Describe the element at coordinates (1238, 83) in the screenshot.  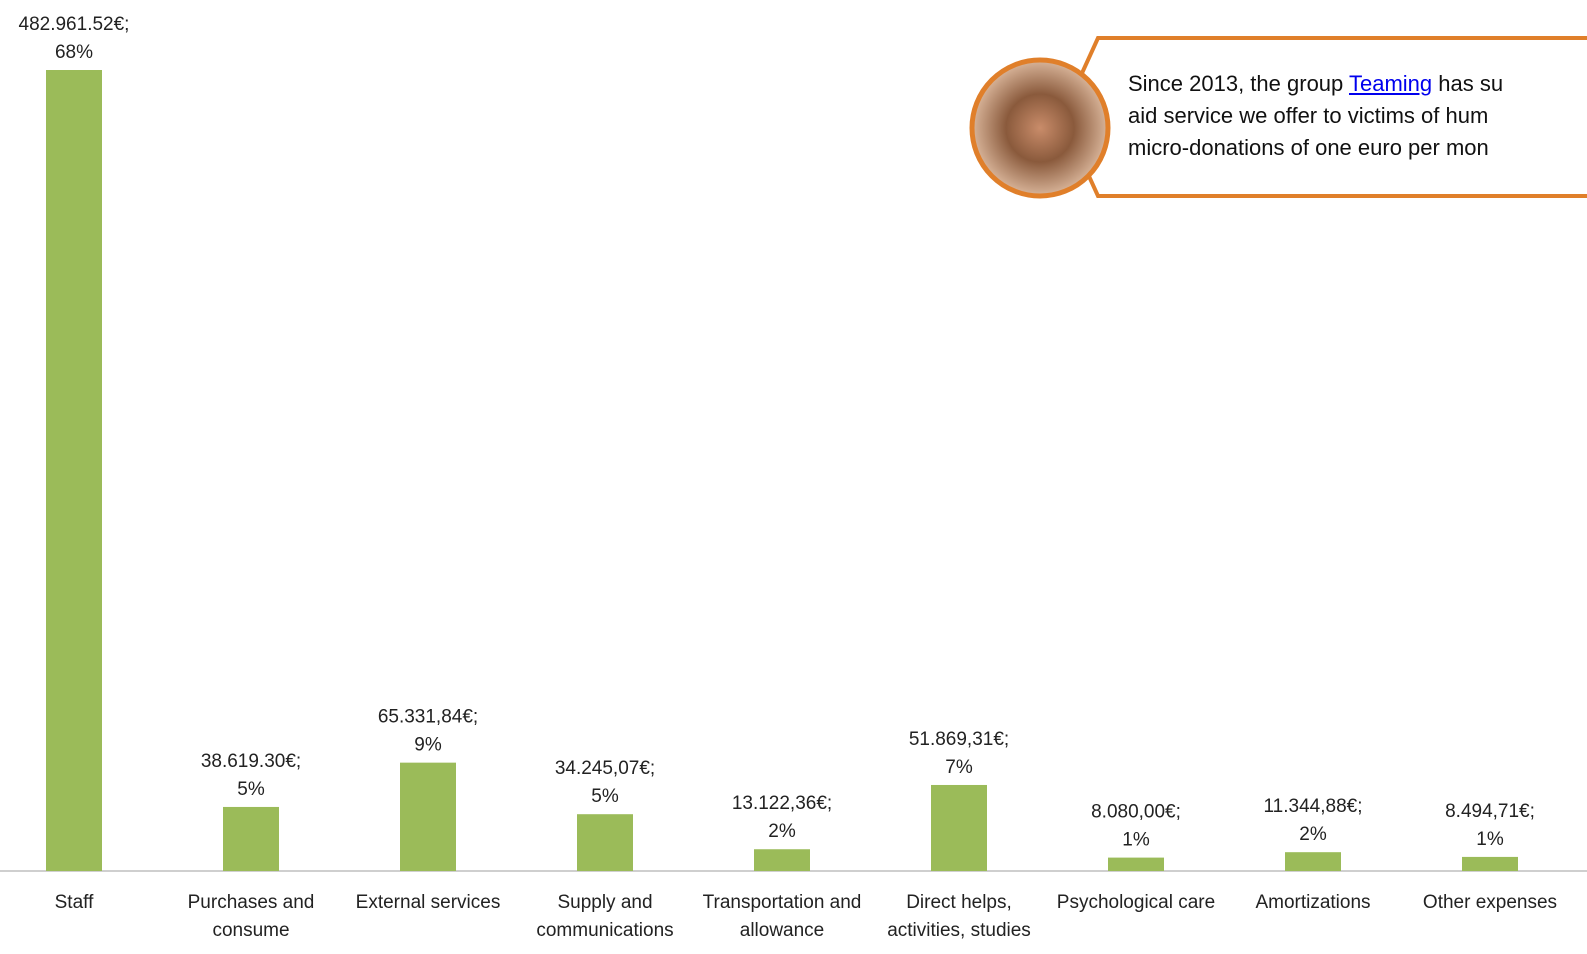
I see `callout-line: Since 2013, the group` at that location.